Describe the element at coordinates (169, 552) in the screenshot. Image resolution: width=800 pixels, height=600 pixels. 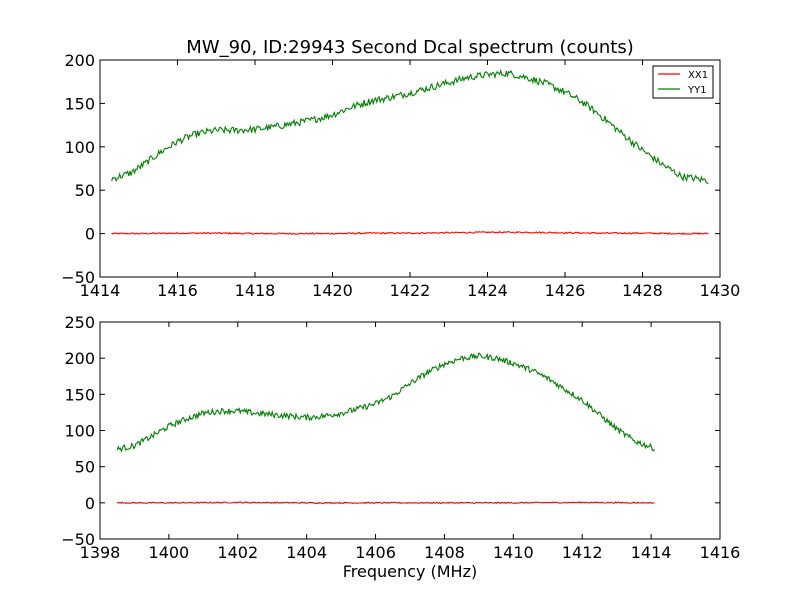
I see `x-tick-label: 1400` at that location.